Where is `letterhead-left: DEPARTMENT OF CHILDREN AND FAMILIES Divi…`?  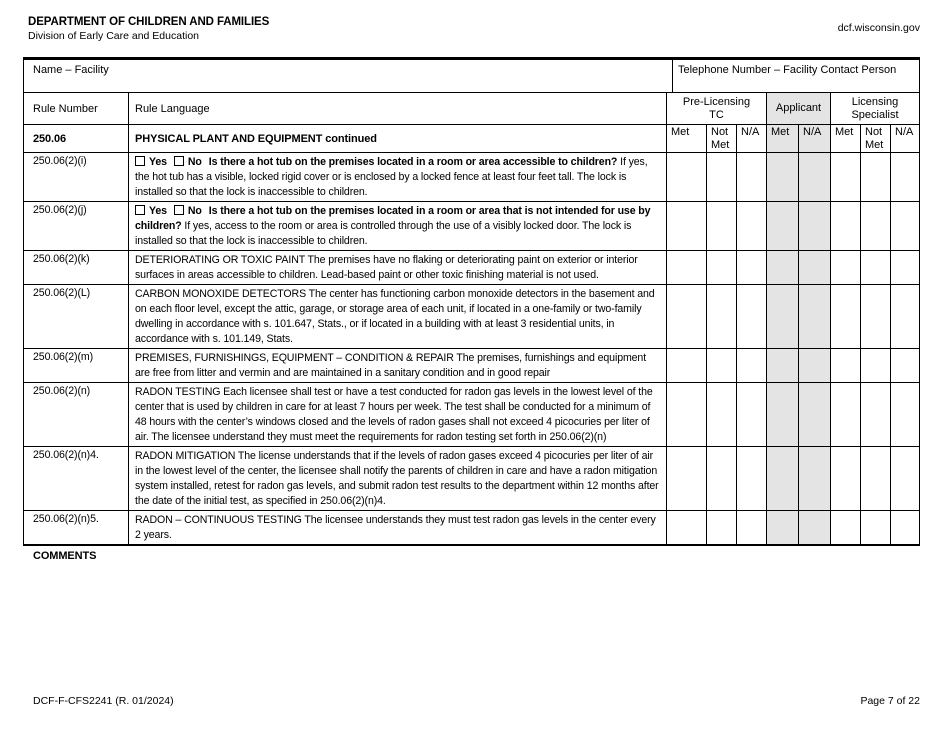 letterhead-left: DEPARTMENT OF CHILDREN AND FAMILIES Divi… is located at coordinates (148, 29).